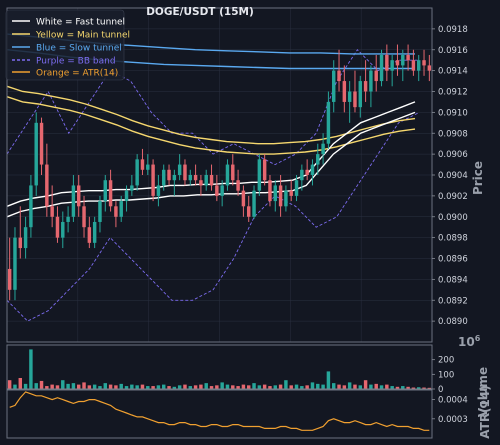 Image resolution: width=500 pixels, height=445 pixels. I want to click on price-tick-label: 0.0898, so click(453, 239).